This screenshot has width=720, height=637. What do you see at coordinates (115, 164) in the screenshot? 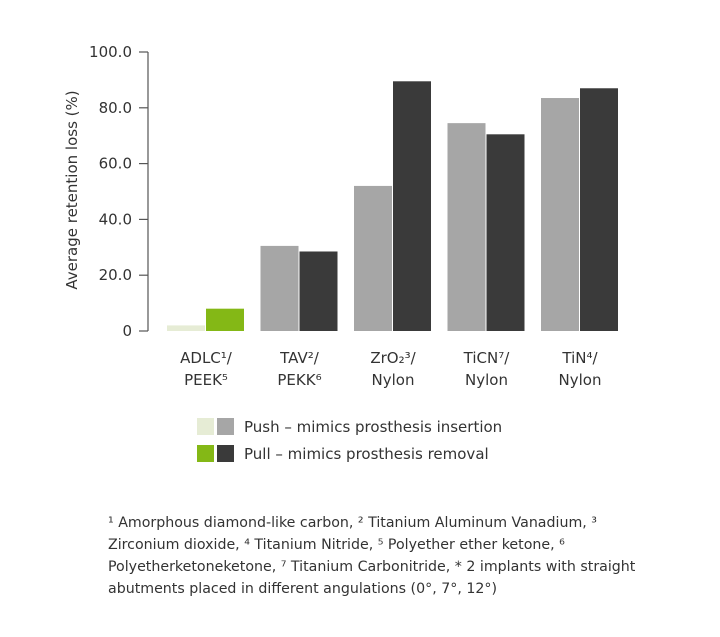
I see `y-tick-label: 60.0` at bounding box center [115, 164].